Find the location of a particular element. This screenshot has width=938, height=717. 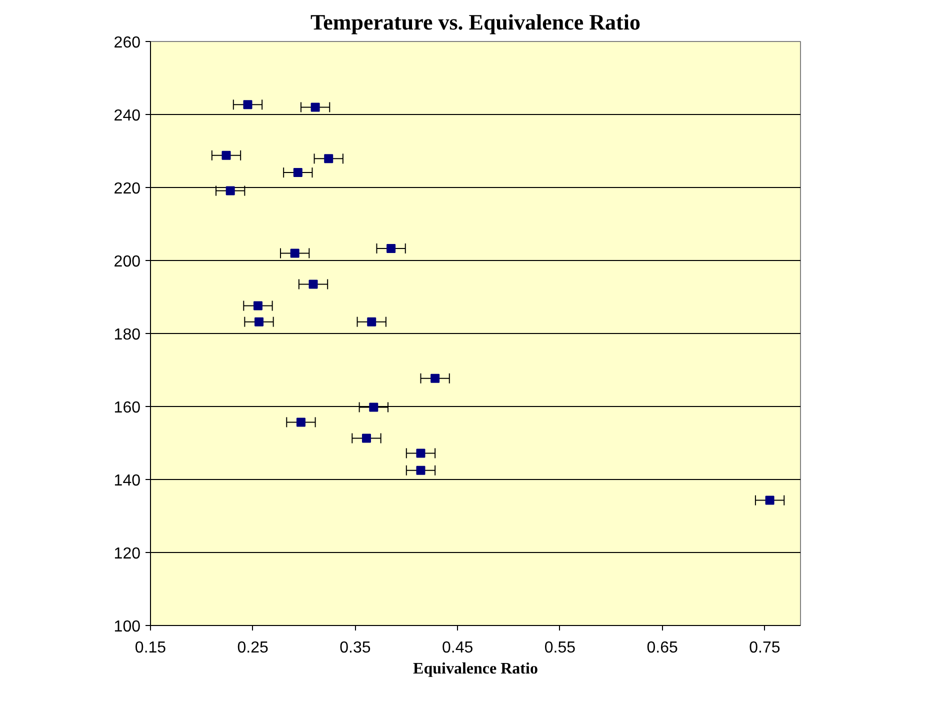

x-tick-label: 0.55 is located at coordinates (560, 648).